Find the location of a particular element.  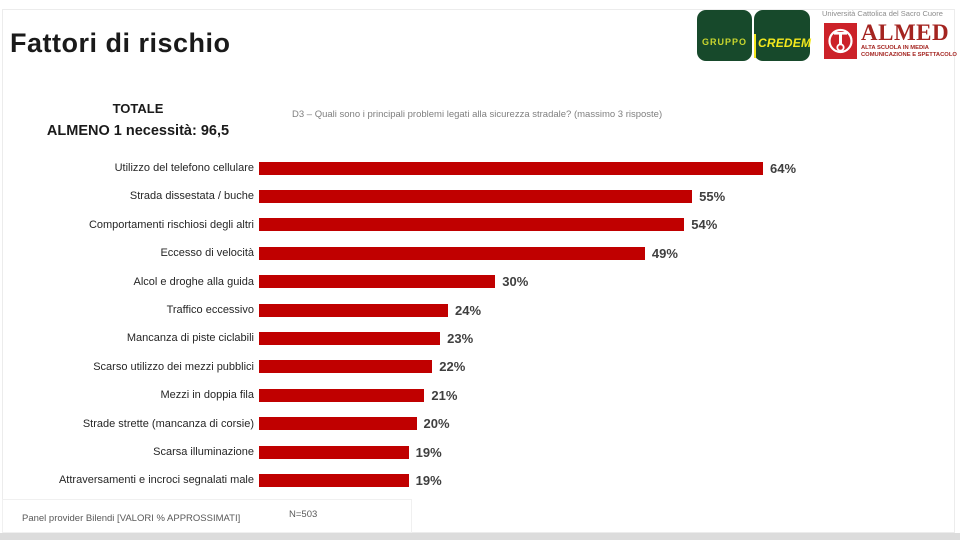

bar-value: 23% is located at coordinates (460, 338).